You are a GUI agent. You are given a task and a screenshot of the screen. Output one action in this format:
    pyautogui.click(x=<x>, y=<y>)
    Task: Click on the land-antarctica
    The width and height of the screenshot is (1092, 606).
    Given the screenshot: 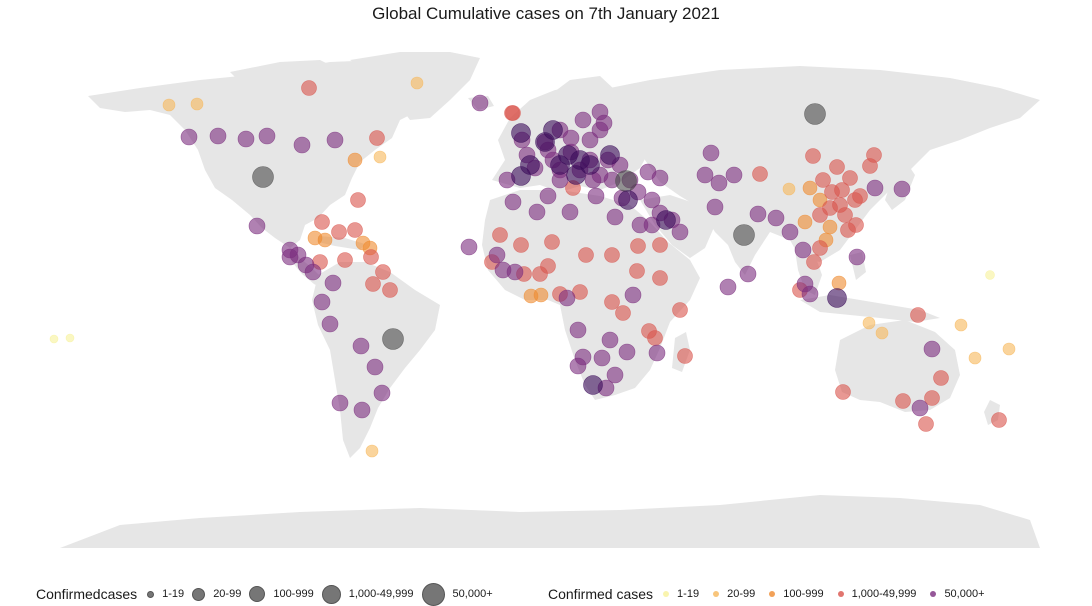 What is the action you would take?
    pyautogui.click(x=550, y=521)
    